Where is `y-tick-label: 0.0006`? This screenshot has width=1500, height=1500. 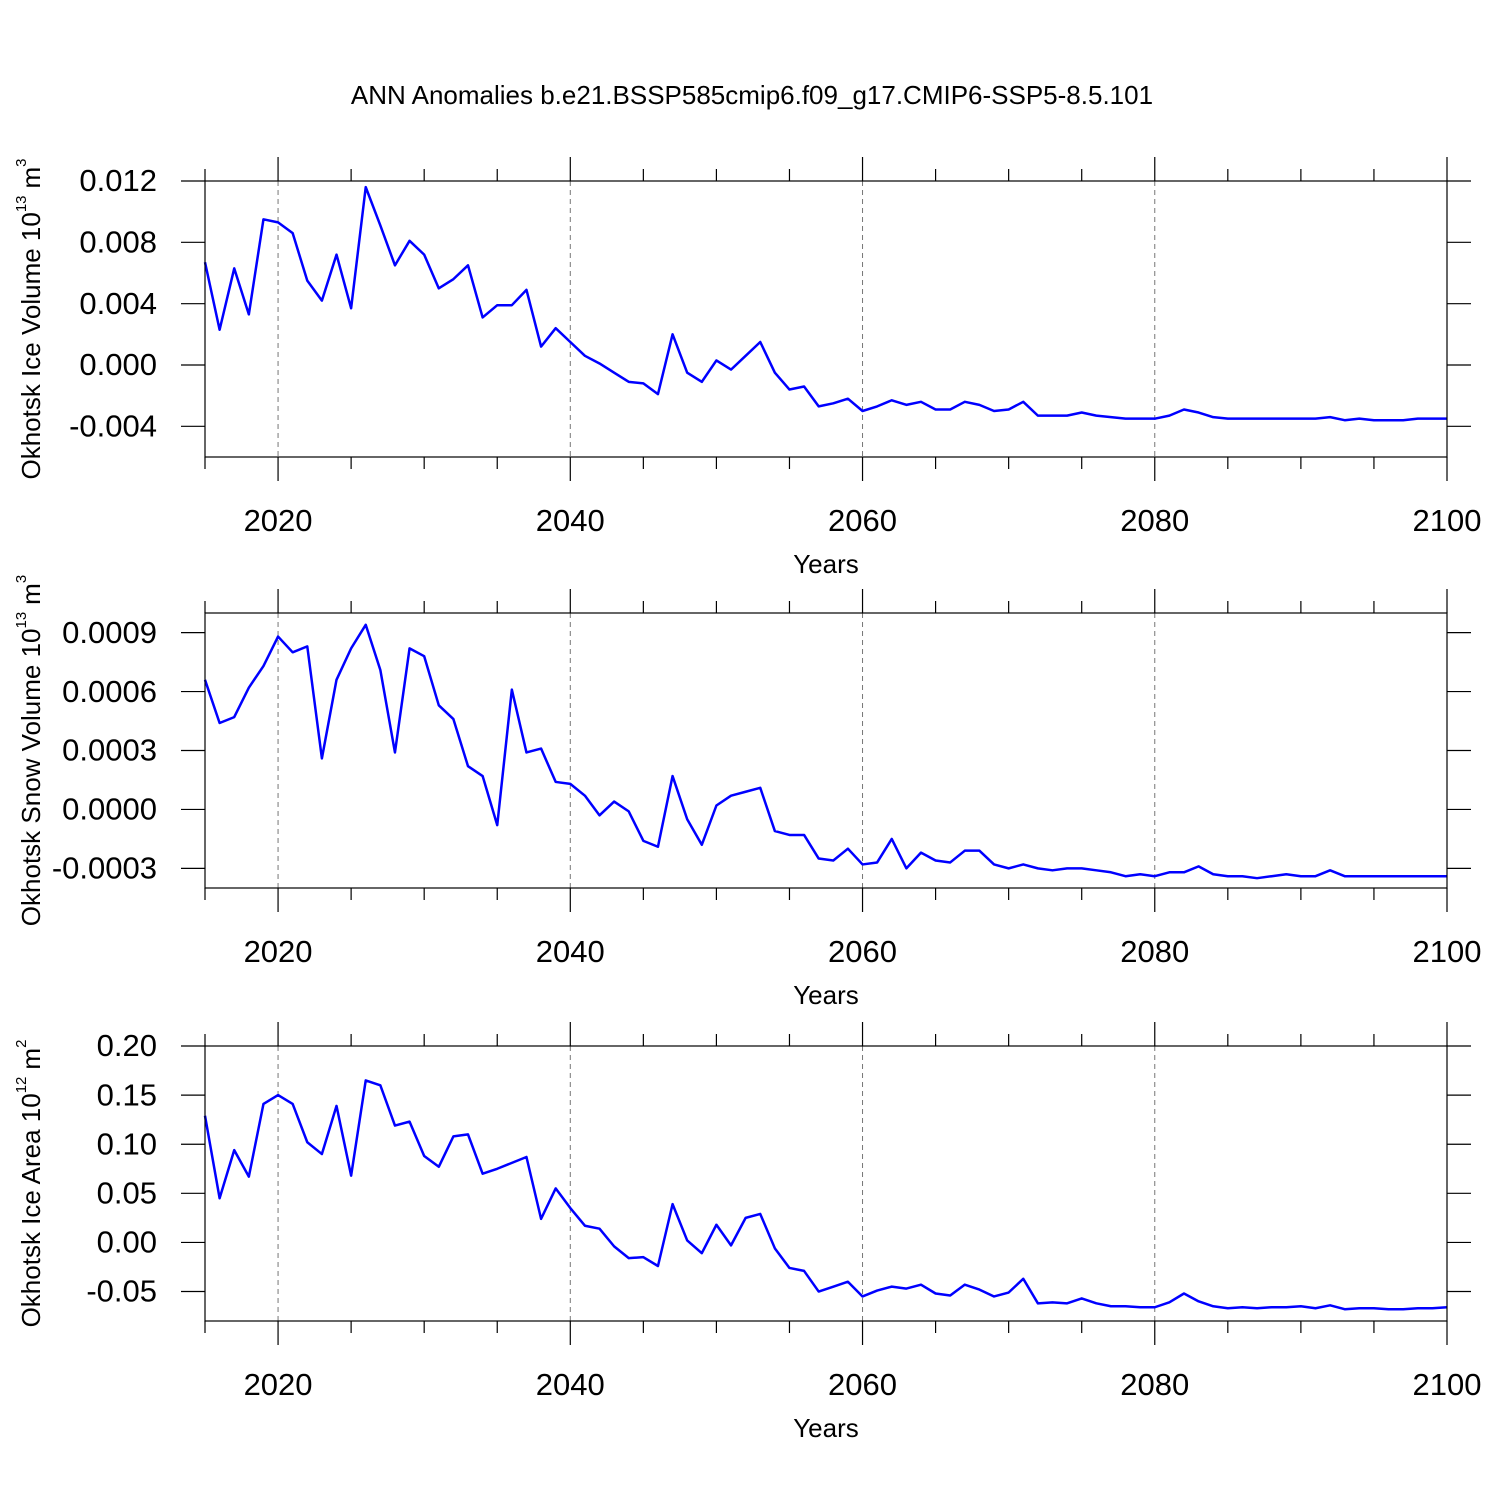
y-tick-label: 0.0006 is located at coordinates (109, 691).